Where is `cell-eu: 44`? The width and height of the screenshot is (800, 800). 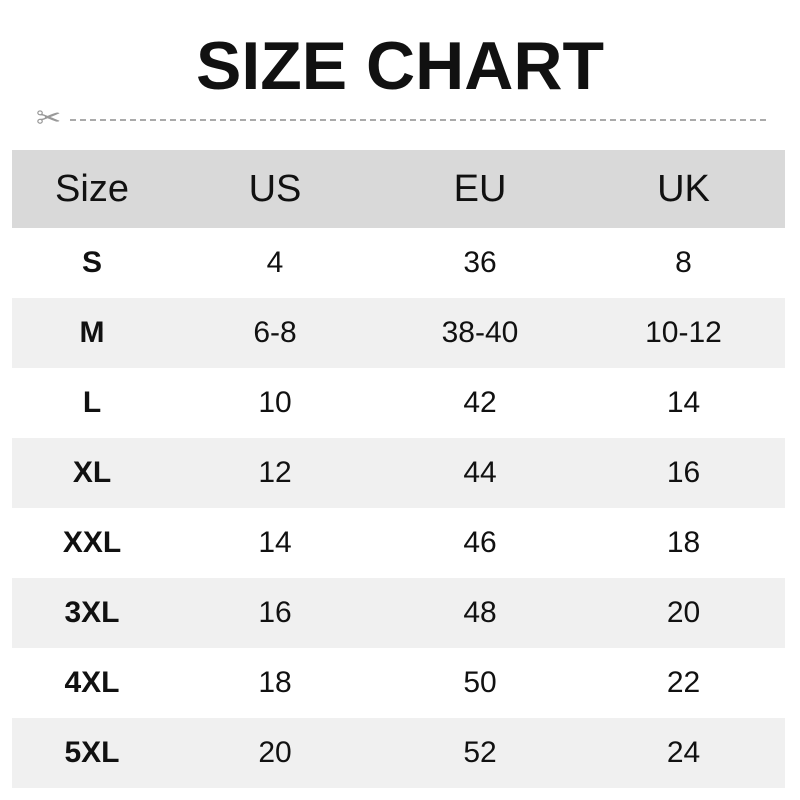
cell-eu: 44 is located at coordinates (480, 472).